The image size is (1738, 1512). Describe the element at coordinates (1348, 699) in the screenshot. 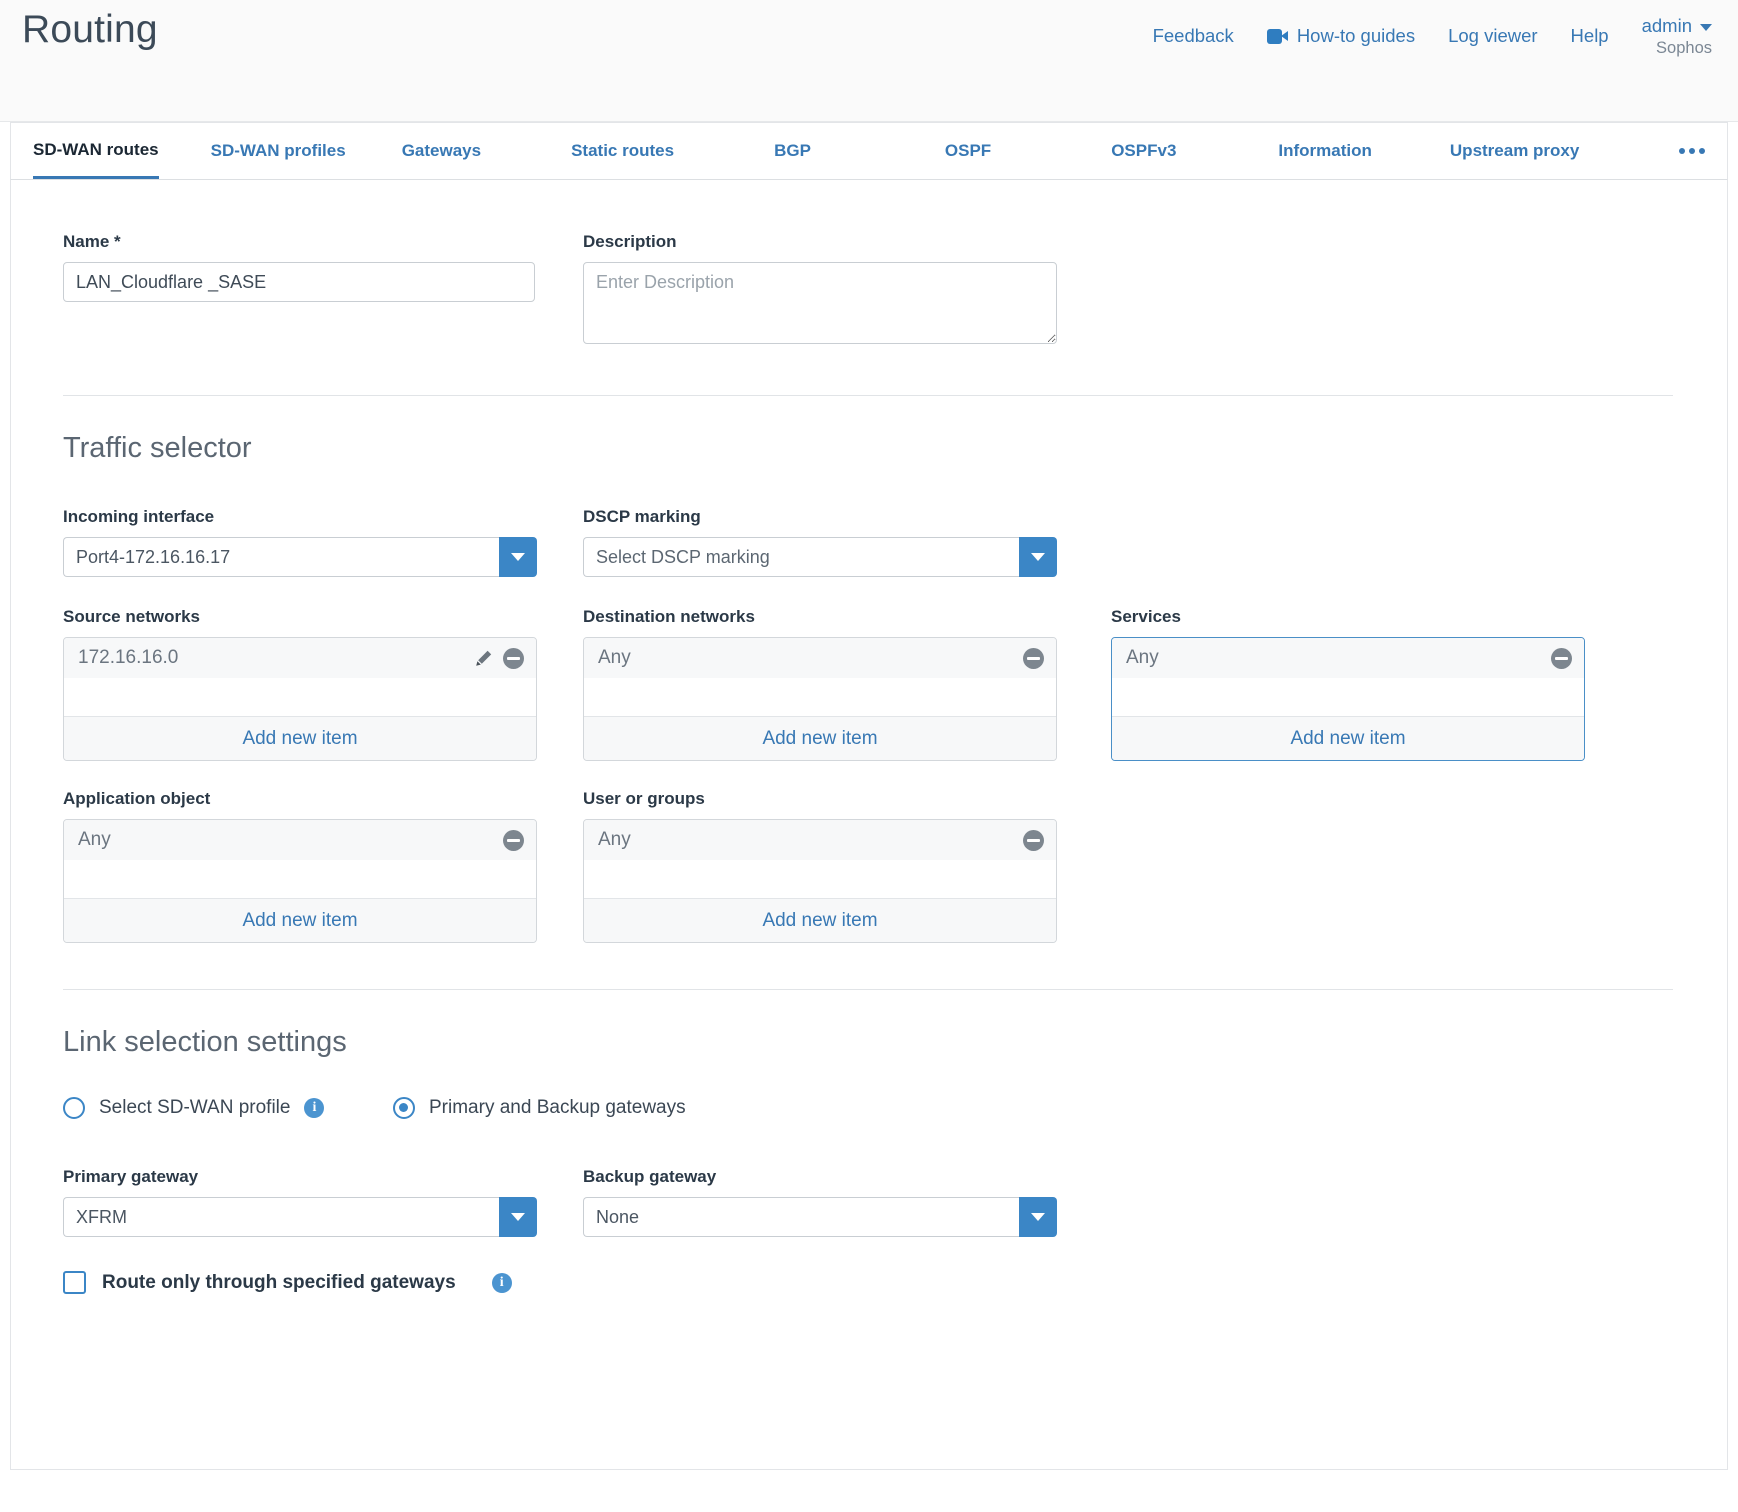

I see `services-listbox: Any Add new item` at that location.